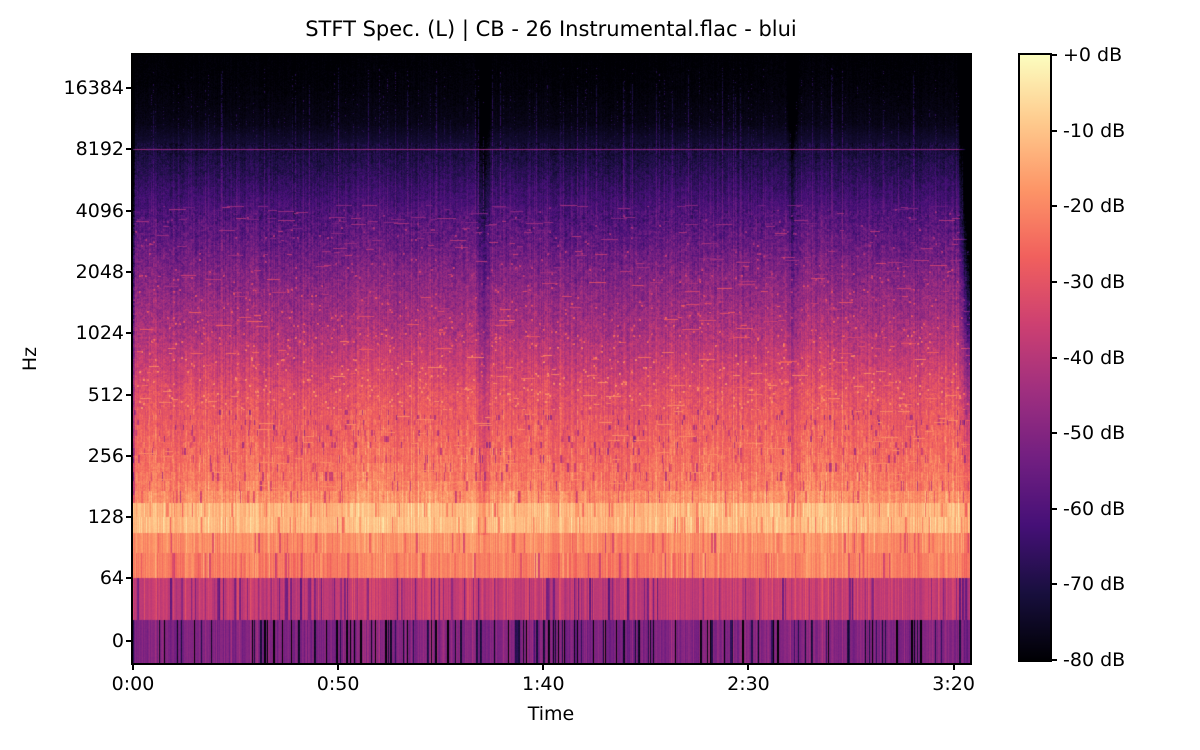  Describe the element at coordinates (99, 333) in the screenshot. I see `y-tick-label: 1024` at that location.